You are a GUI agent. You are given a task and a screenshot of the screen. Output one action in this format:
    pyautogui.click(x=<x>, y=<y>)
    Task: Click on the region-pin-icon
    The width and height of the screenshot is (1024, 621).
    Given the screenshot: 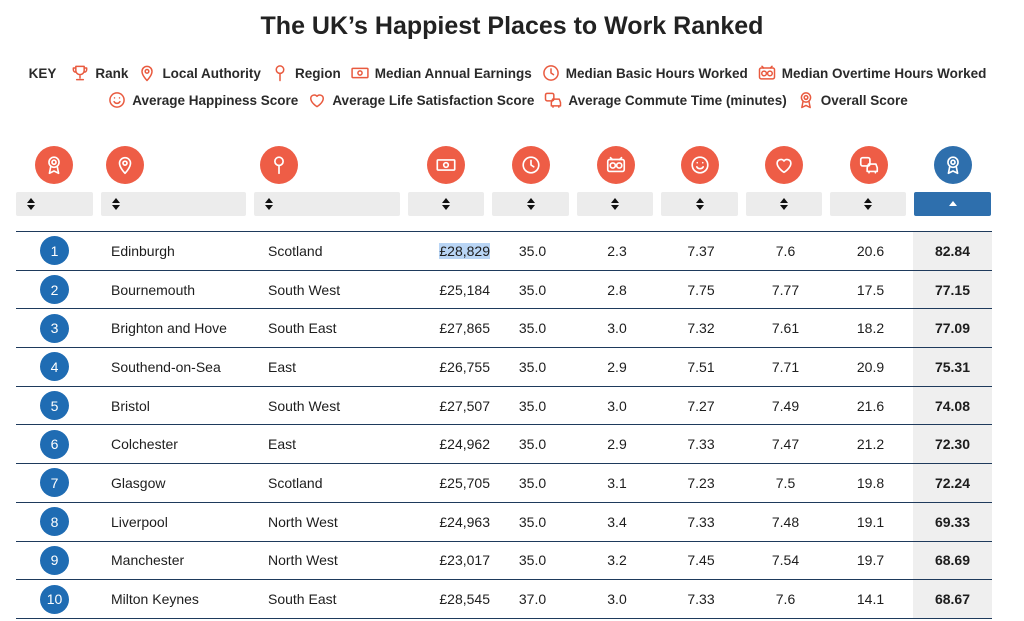 What is the action you would take?
    pyautogui.click(x=280, y=73)
    